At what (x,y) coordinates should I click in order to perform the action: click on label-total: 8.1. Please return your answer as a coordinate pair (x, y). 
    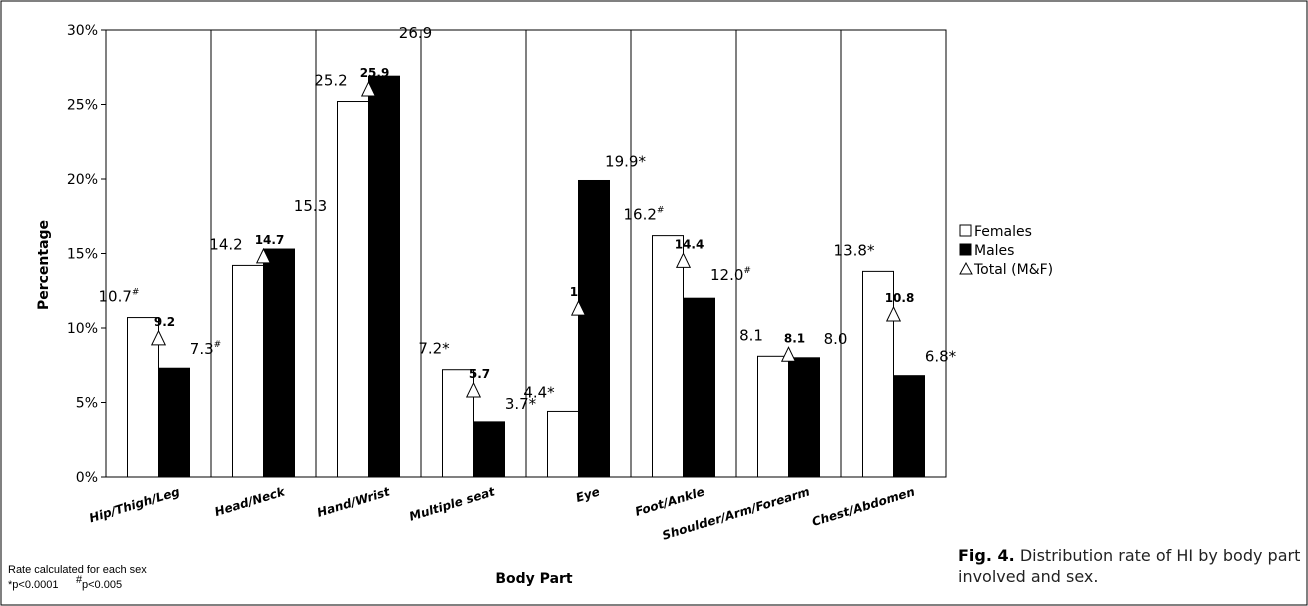
    Looking at the image, I should click on (794, 338).